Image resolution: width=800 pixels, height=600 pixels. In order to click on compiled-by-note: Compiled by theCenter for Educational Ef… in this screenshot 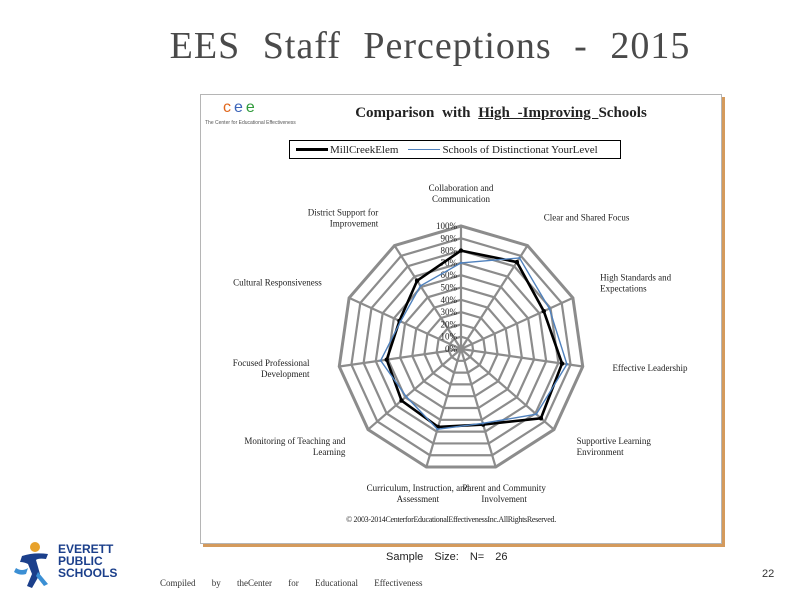, I will do `click(291, 583)`.